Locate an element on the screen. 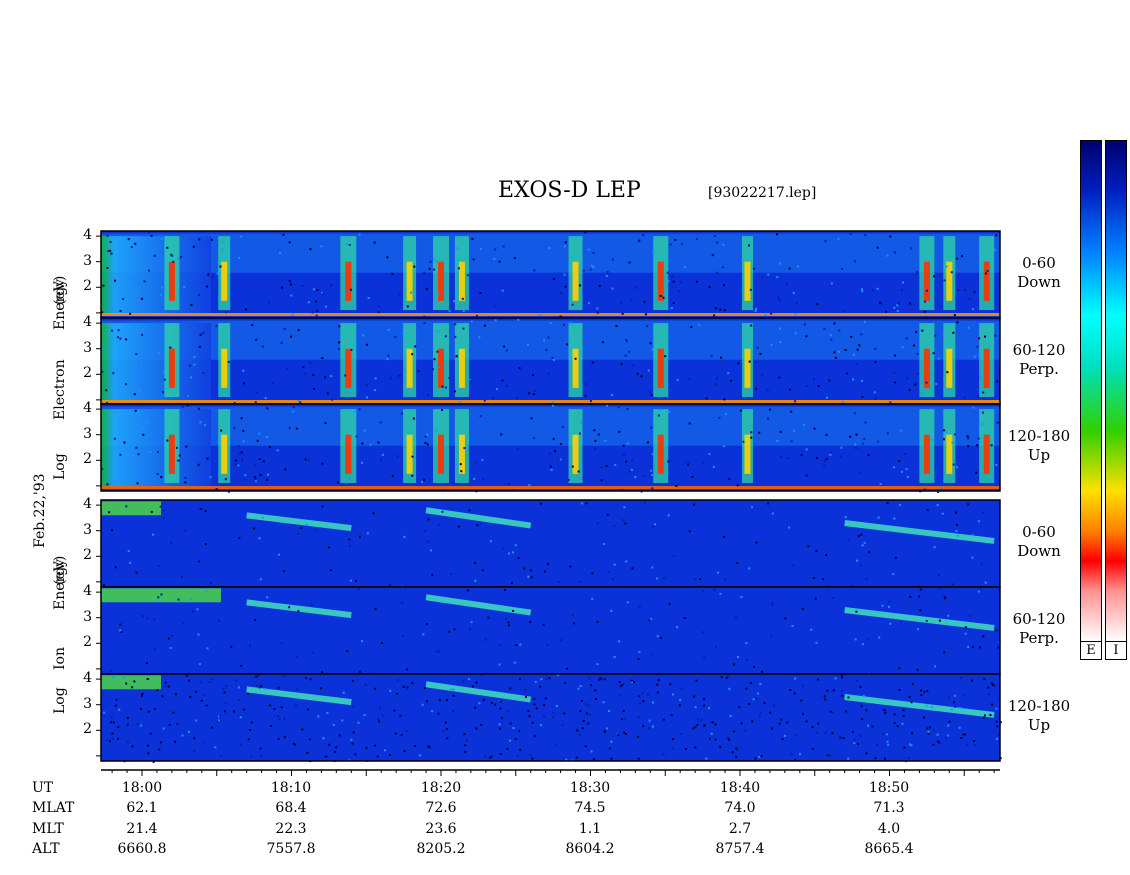 The image size is (1130, 875). x-row-label: MLAT is located at coordinates (53, 808).